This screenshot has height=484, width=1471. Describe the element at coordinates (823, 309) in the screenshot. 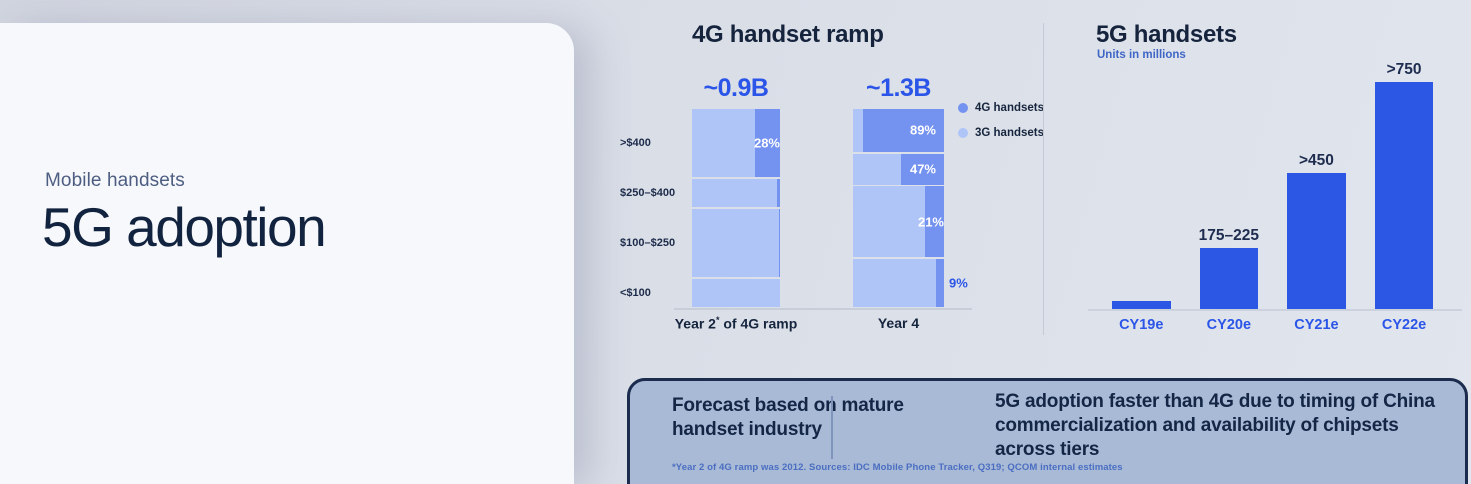

I see `ramp-axis-line` at that location.